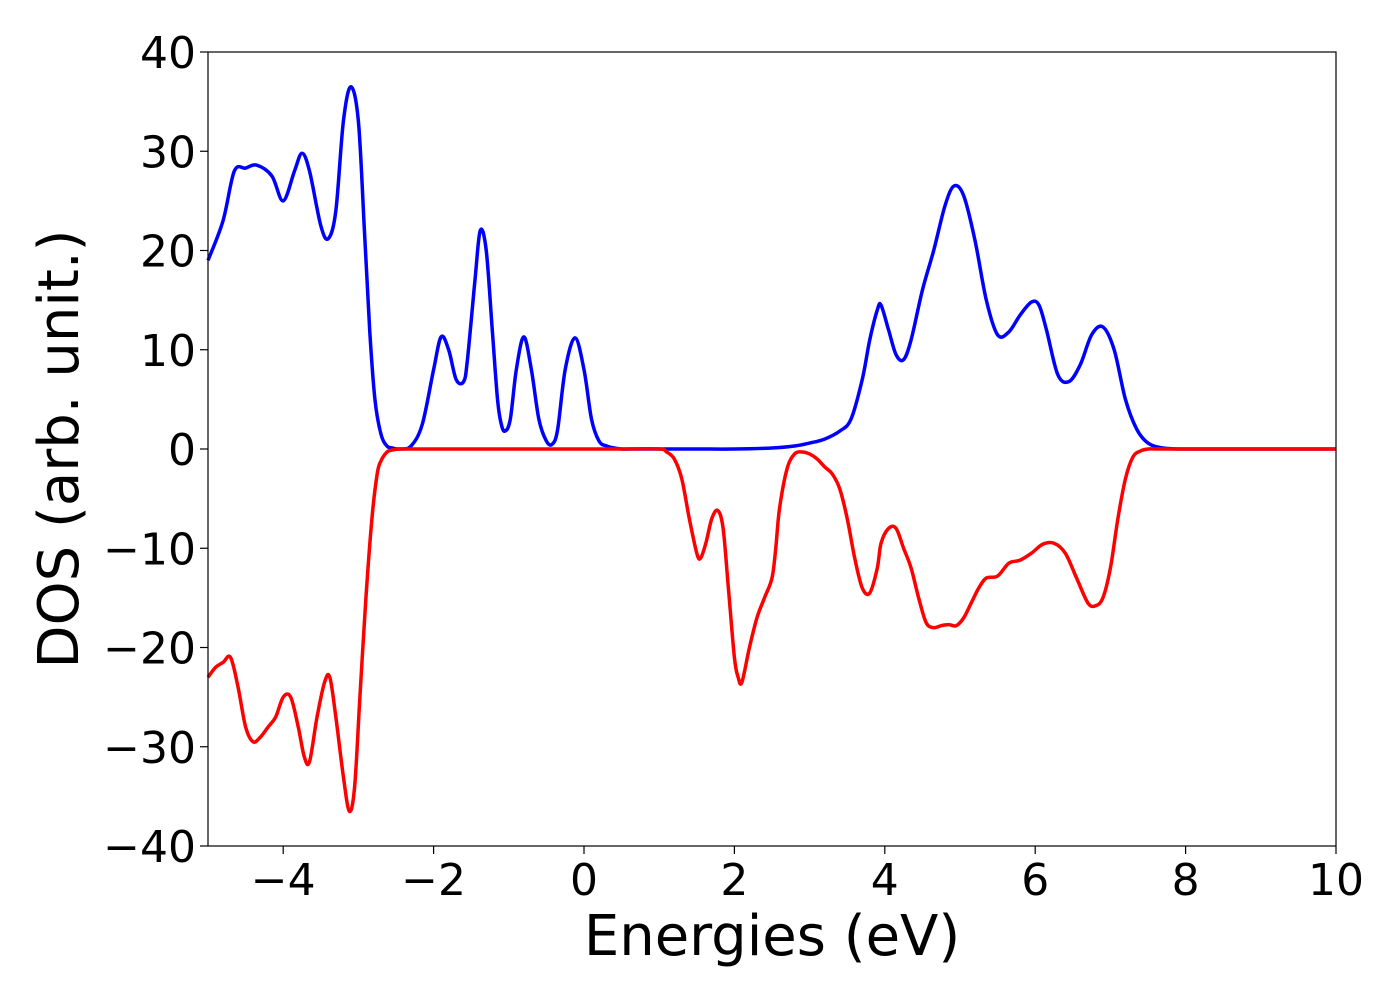 The height and width of the screenshot is (1000, 1400). I want to click on x-tick-label: 0, so click(584, 880).